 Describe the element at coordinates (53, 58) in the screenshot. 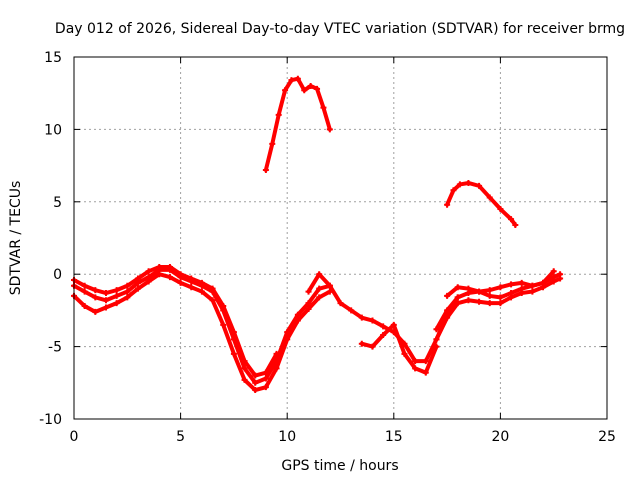

I see `y-tick-label: 15` at that location.